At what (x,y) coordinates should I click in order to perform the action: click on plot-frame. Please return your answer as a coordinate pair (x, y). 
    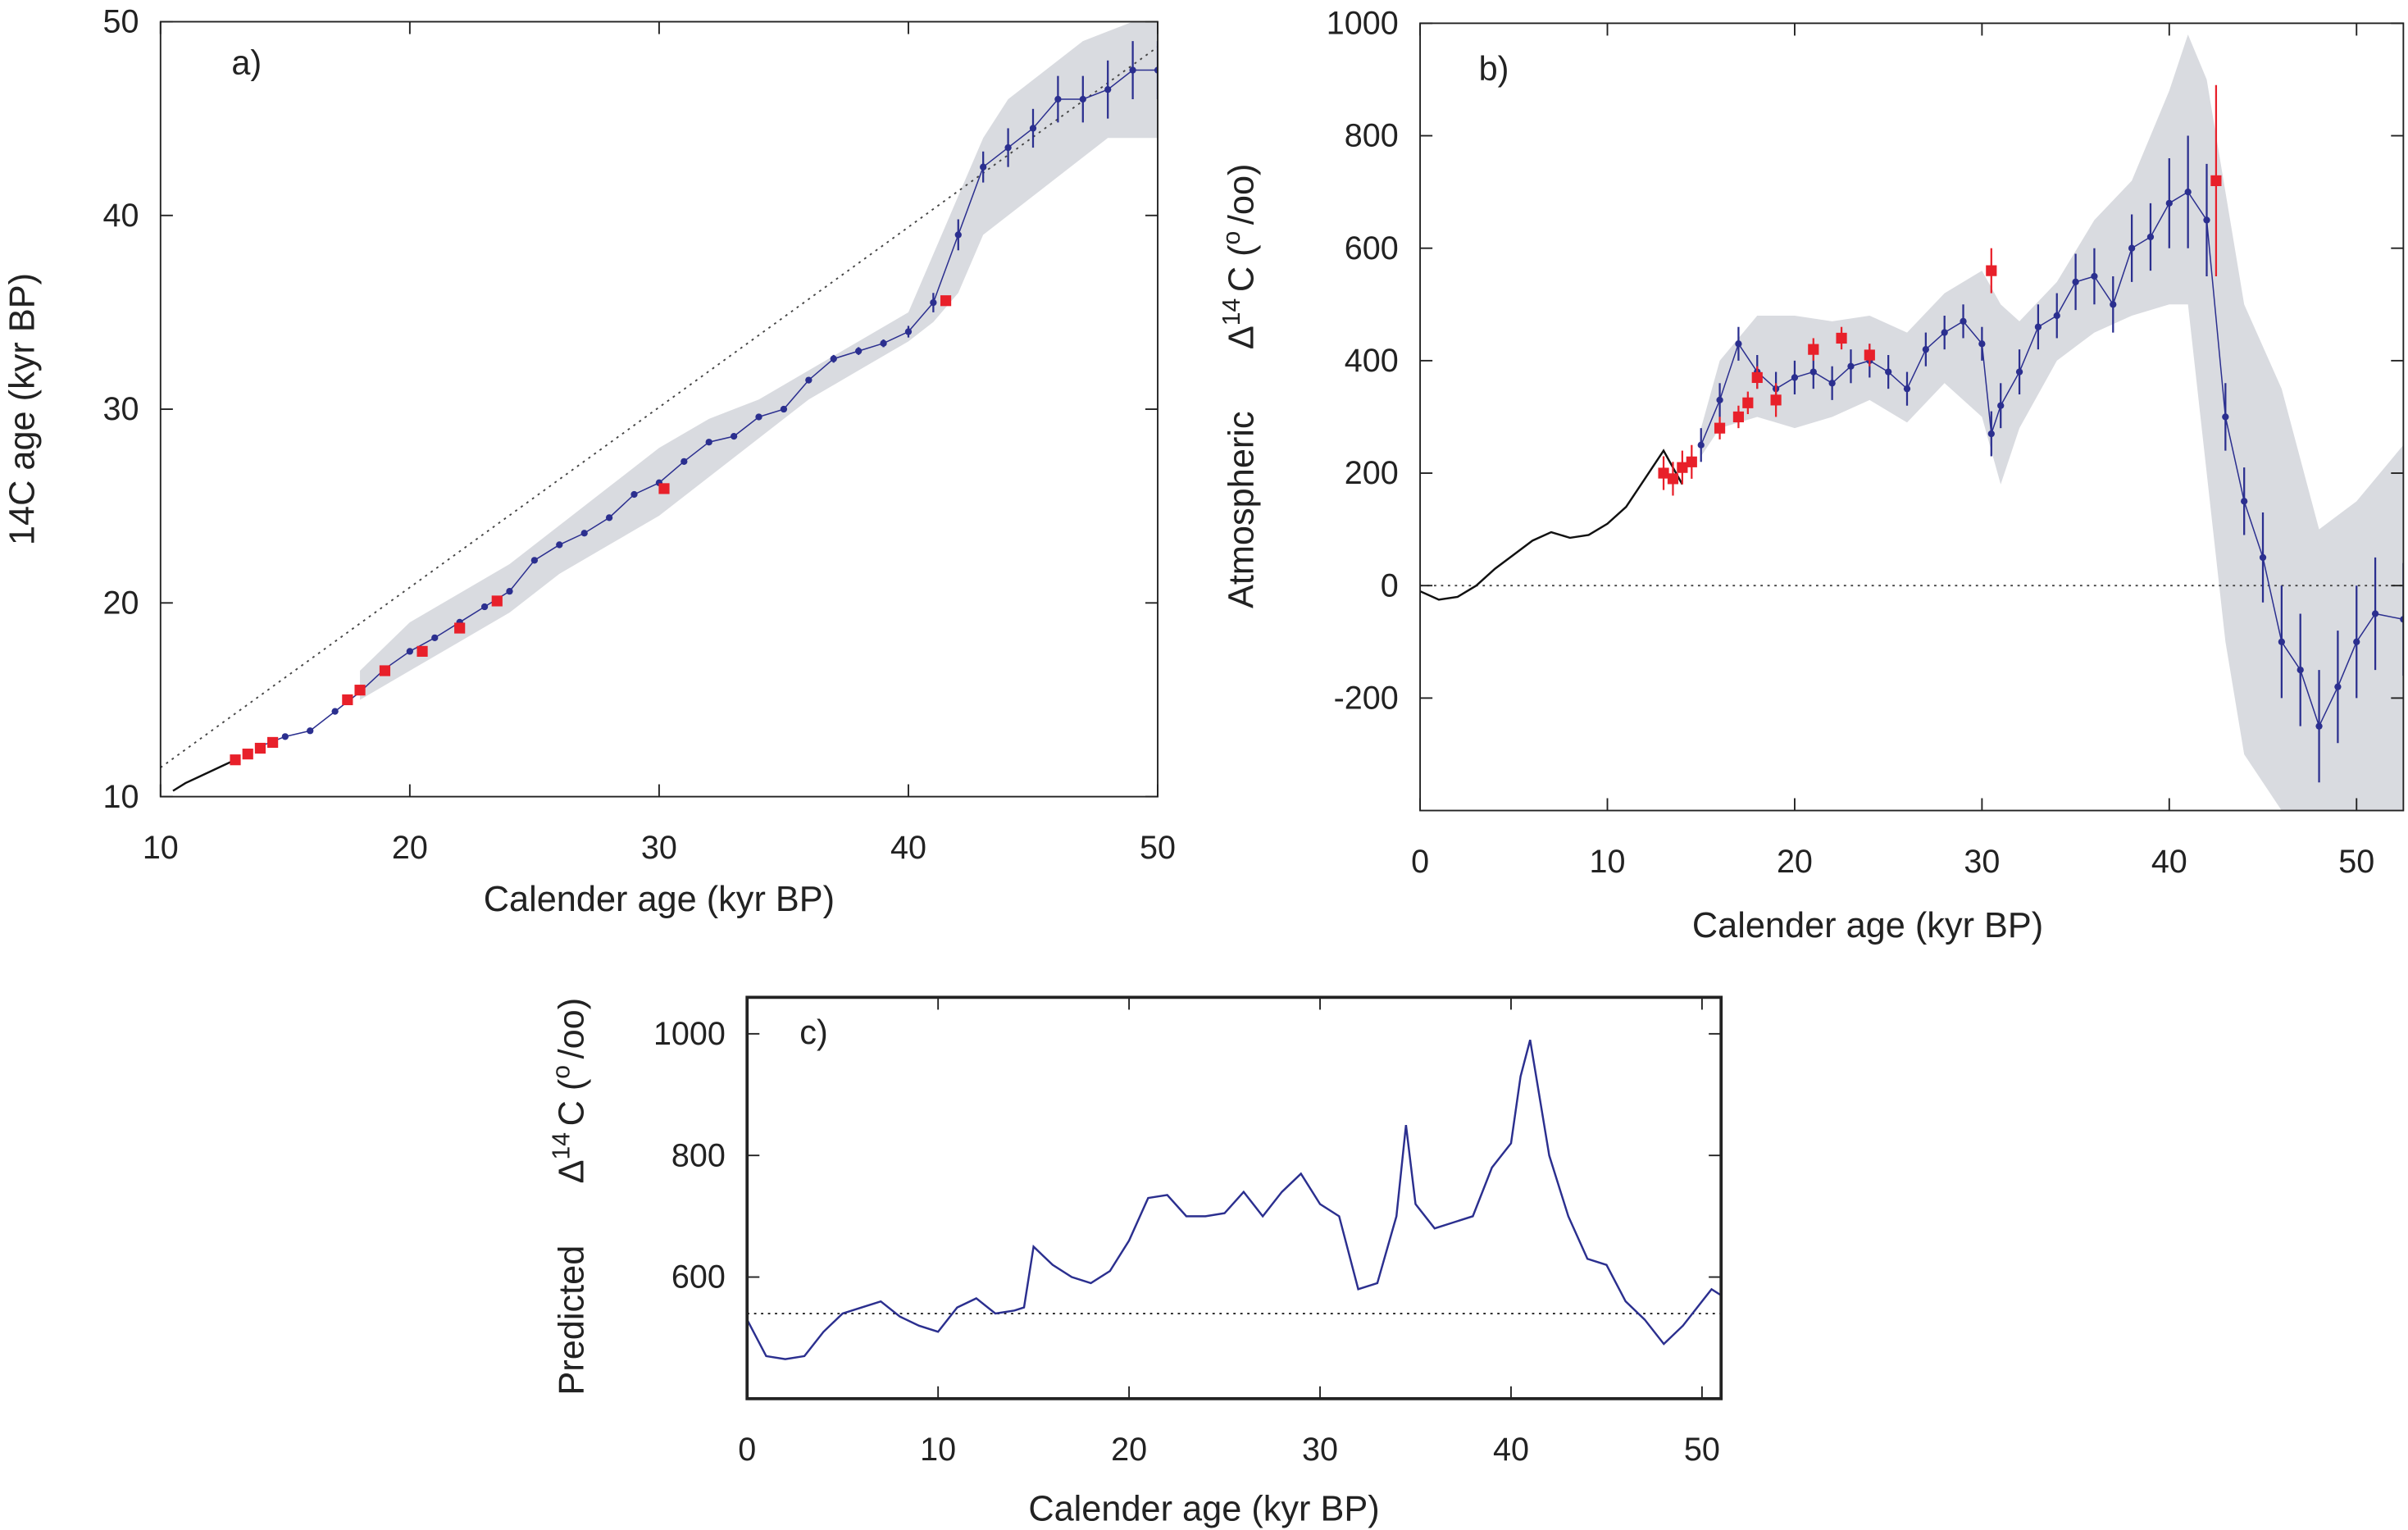
    Looking at the image, I should click on (1234, 1197).